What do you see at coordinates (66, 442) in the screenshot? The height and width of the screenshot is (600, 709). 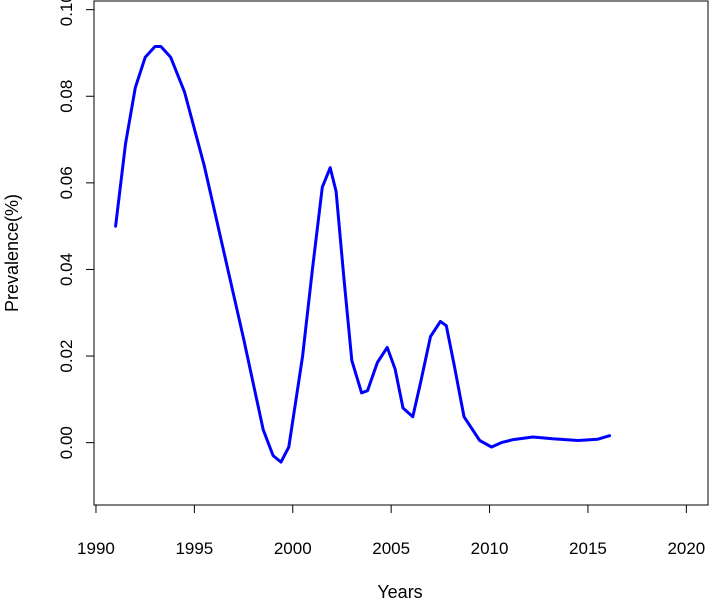 I see `y-tick-label: 0.00` at bounding box center [66, 442].